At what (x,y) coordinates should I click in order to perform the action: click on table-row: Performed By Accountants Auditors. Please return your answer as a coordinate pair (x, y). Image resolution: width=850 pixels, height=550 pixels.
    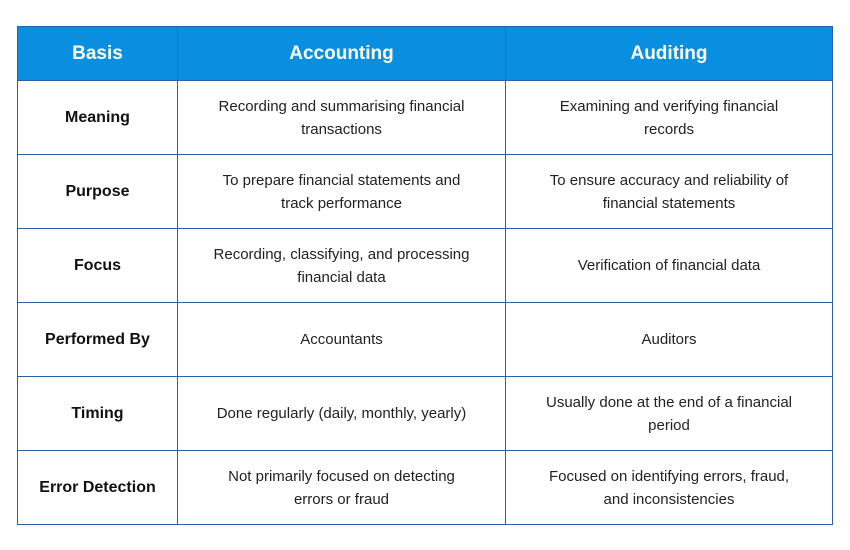
    Looking at the image, I should click on (425, 339).